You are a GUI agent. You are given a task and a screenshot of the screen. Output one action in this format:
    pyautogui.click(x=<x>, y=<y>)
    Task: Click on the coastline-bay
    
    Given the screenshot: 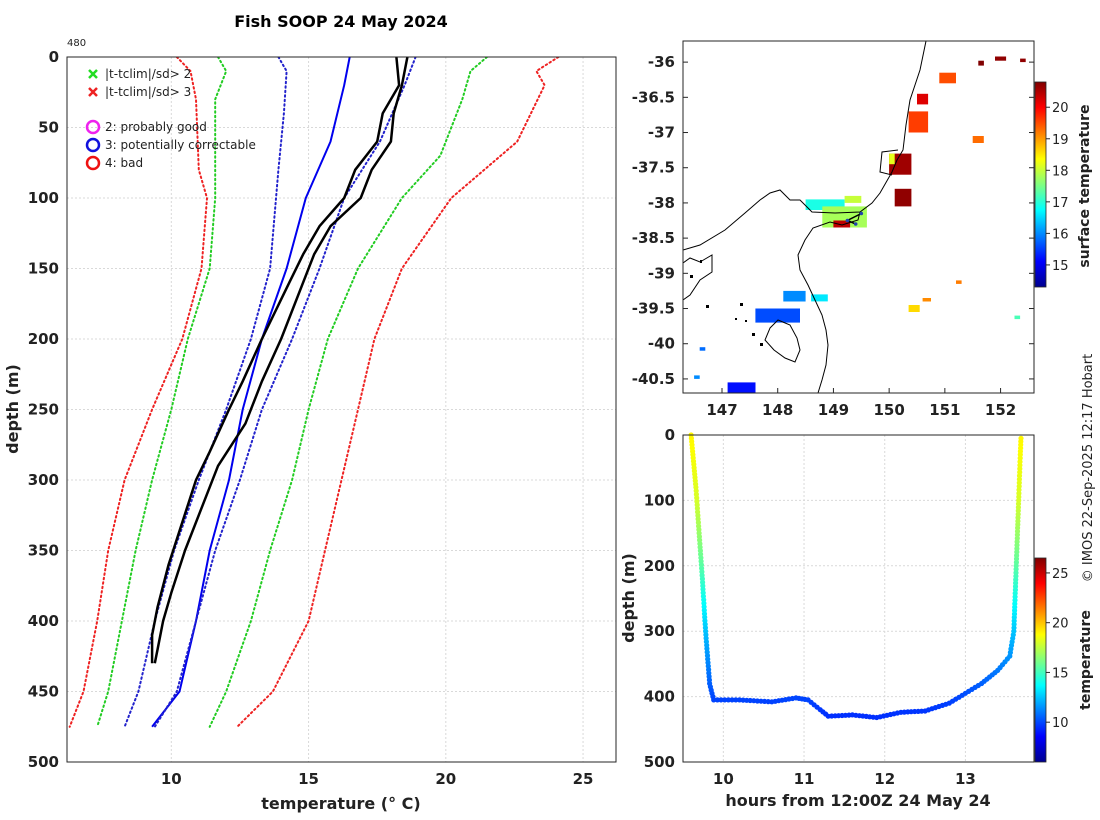 What is the action you would take?
    pyautogui.click(x=829, y=302)
    